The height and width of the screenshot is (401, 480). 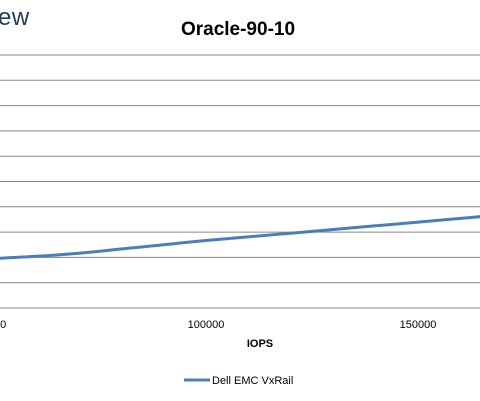 What do you see at coordinates (3, 325) in the screenshot?
I see `x-tick-label: 00` at bounding box center [3, 325].